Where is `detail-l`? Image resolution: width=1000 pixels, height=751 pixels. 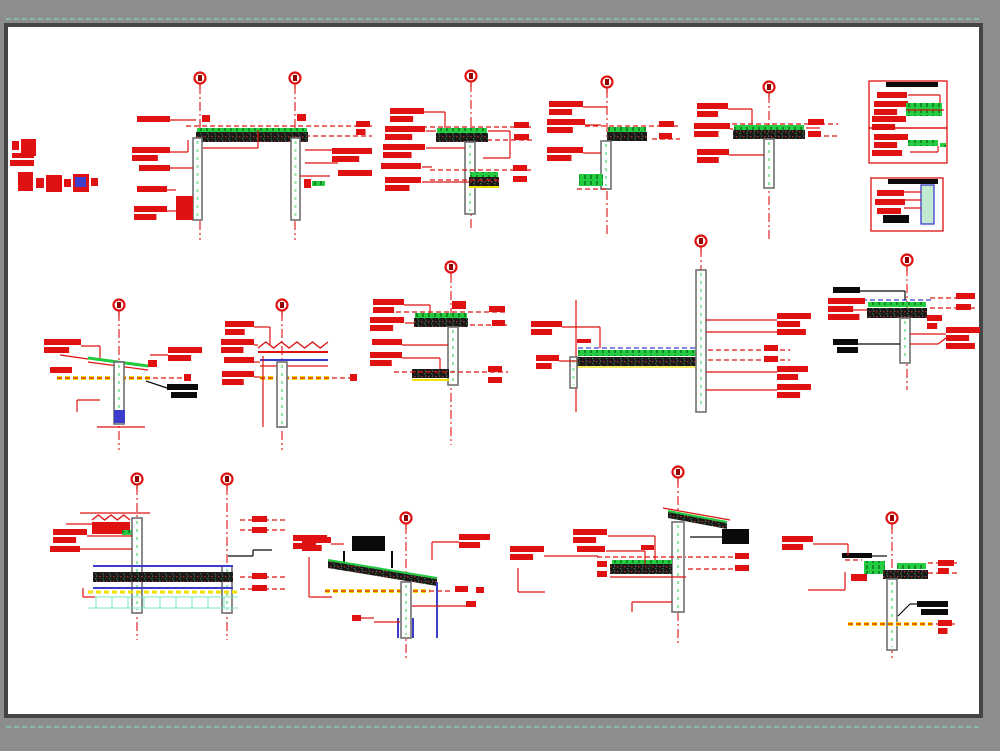
detail-l is located at coordinates (396, 585).